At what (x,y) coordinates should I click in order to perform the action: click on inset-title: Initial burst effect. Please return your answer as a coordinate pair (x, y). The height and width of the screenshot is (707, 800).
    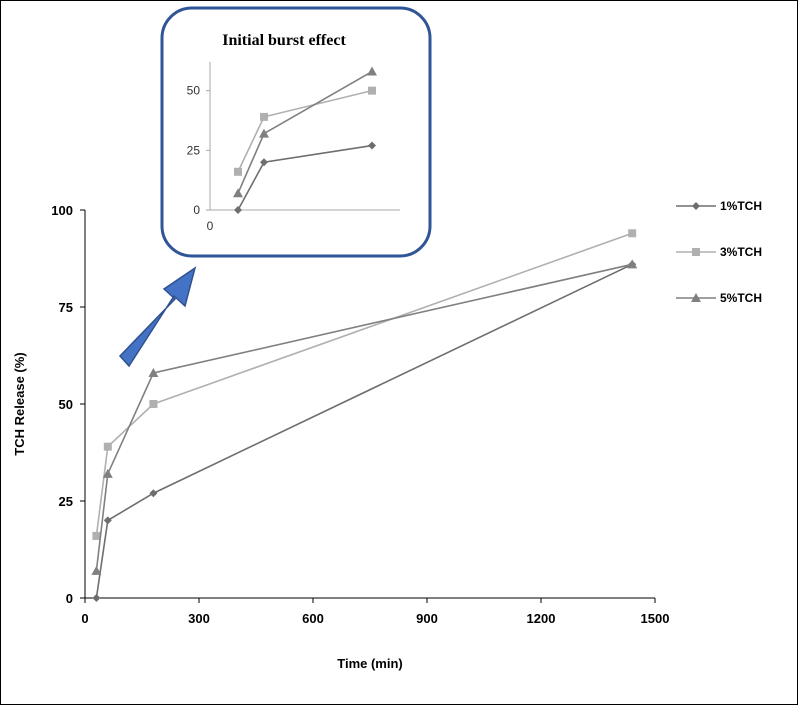
    Looking at the image, I should click on (284, 40).